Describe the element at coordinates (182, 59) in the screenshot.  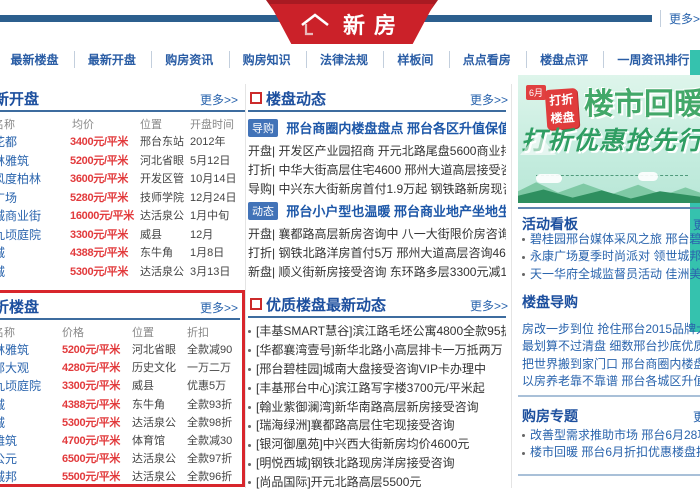
I see `nav-link: 购房资讯` at that location.